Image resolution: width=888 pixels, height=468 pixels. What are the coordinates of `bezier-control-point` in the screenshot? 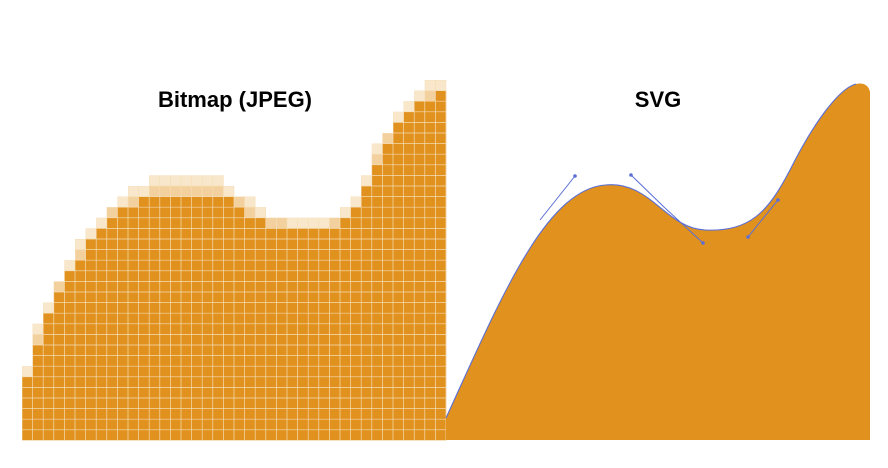 It's located at (703, 243).